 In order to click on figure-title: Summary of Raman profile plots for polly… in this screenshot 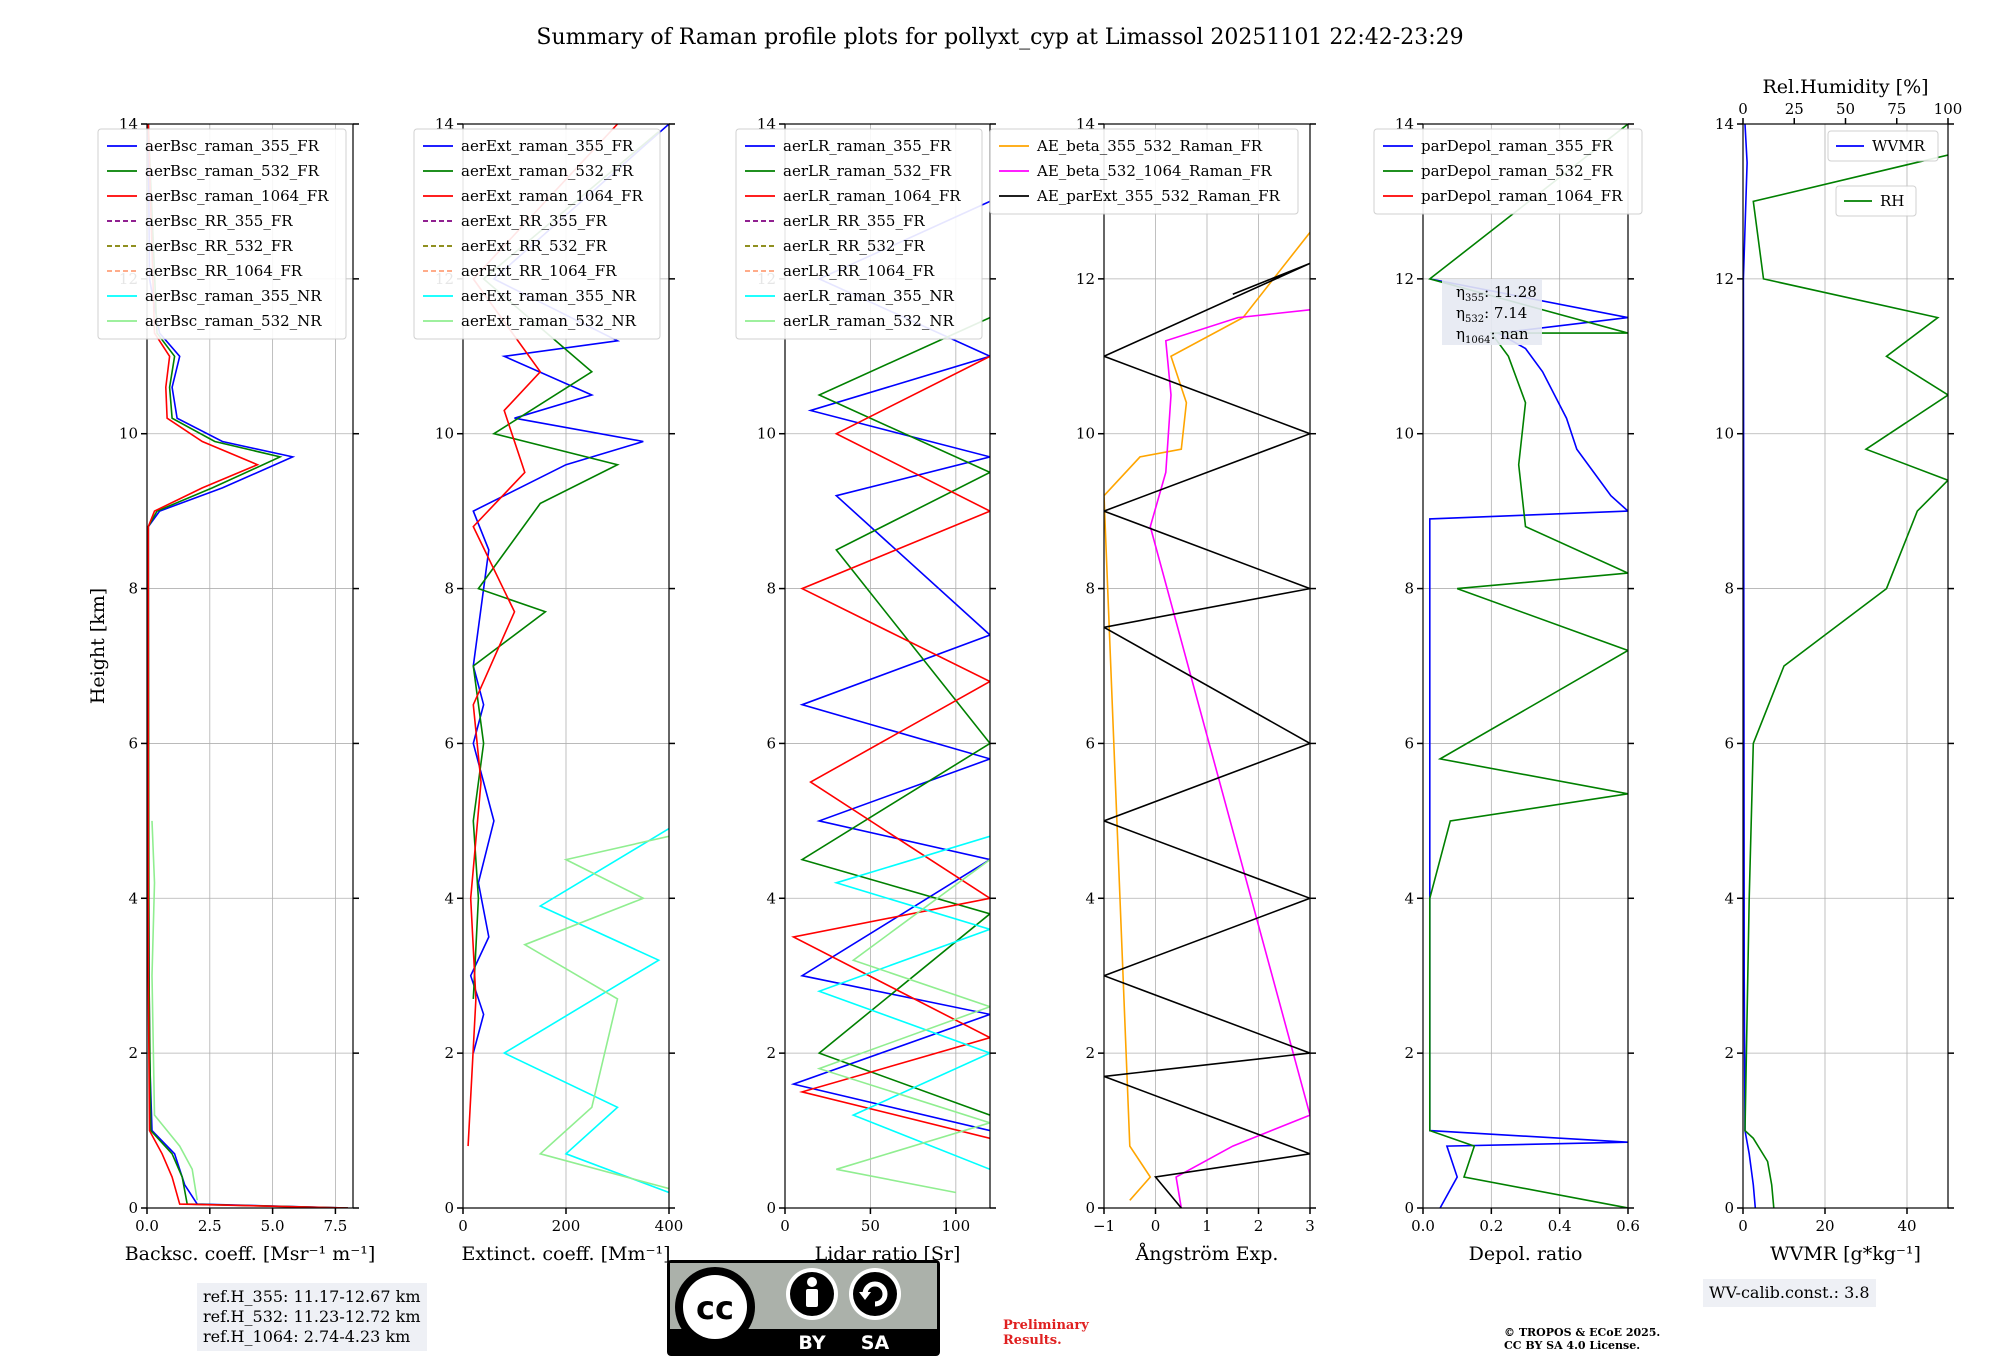, I will do `click(999, 37)`.